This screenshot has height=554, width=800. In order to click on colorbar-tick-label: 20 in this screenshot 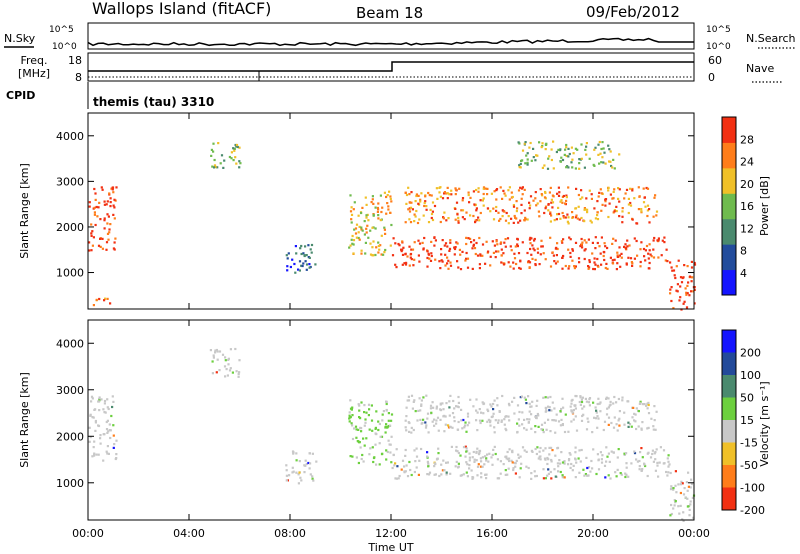, I will do `click(747, 184)`.